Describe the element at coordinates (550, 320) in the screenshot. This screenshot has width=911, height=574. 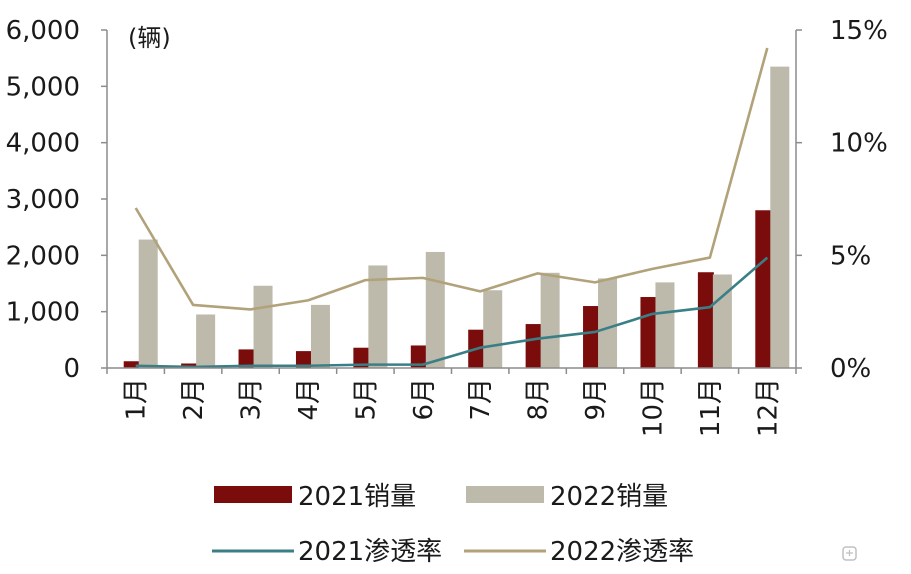
I see `bar-2022销量-8月` at that location.